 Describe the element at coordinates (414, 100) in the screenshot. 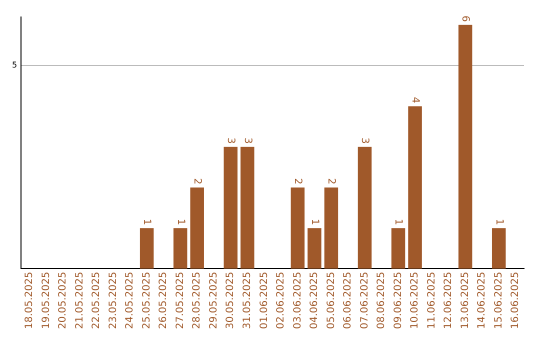

I see `data-label: 4` at that location.